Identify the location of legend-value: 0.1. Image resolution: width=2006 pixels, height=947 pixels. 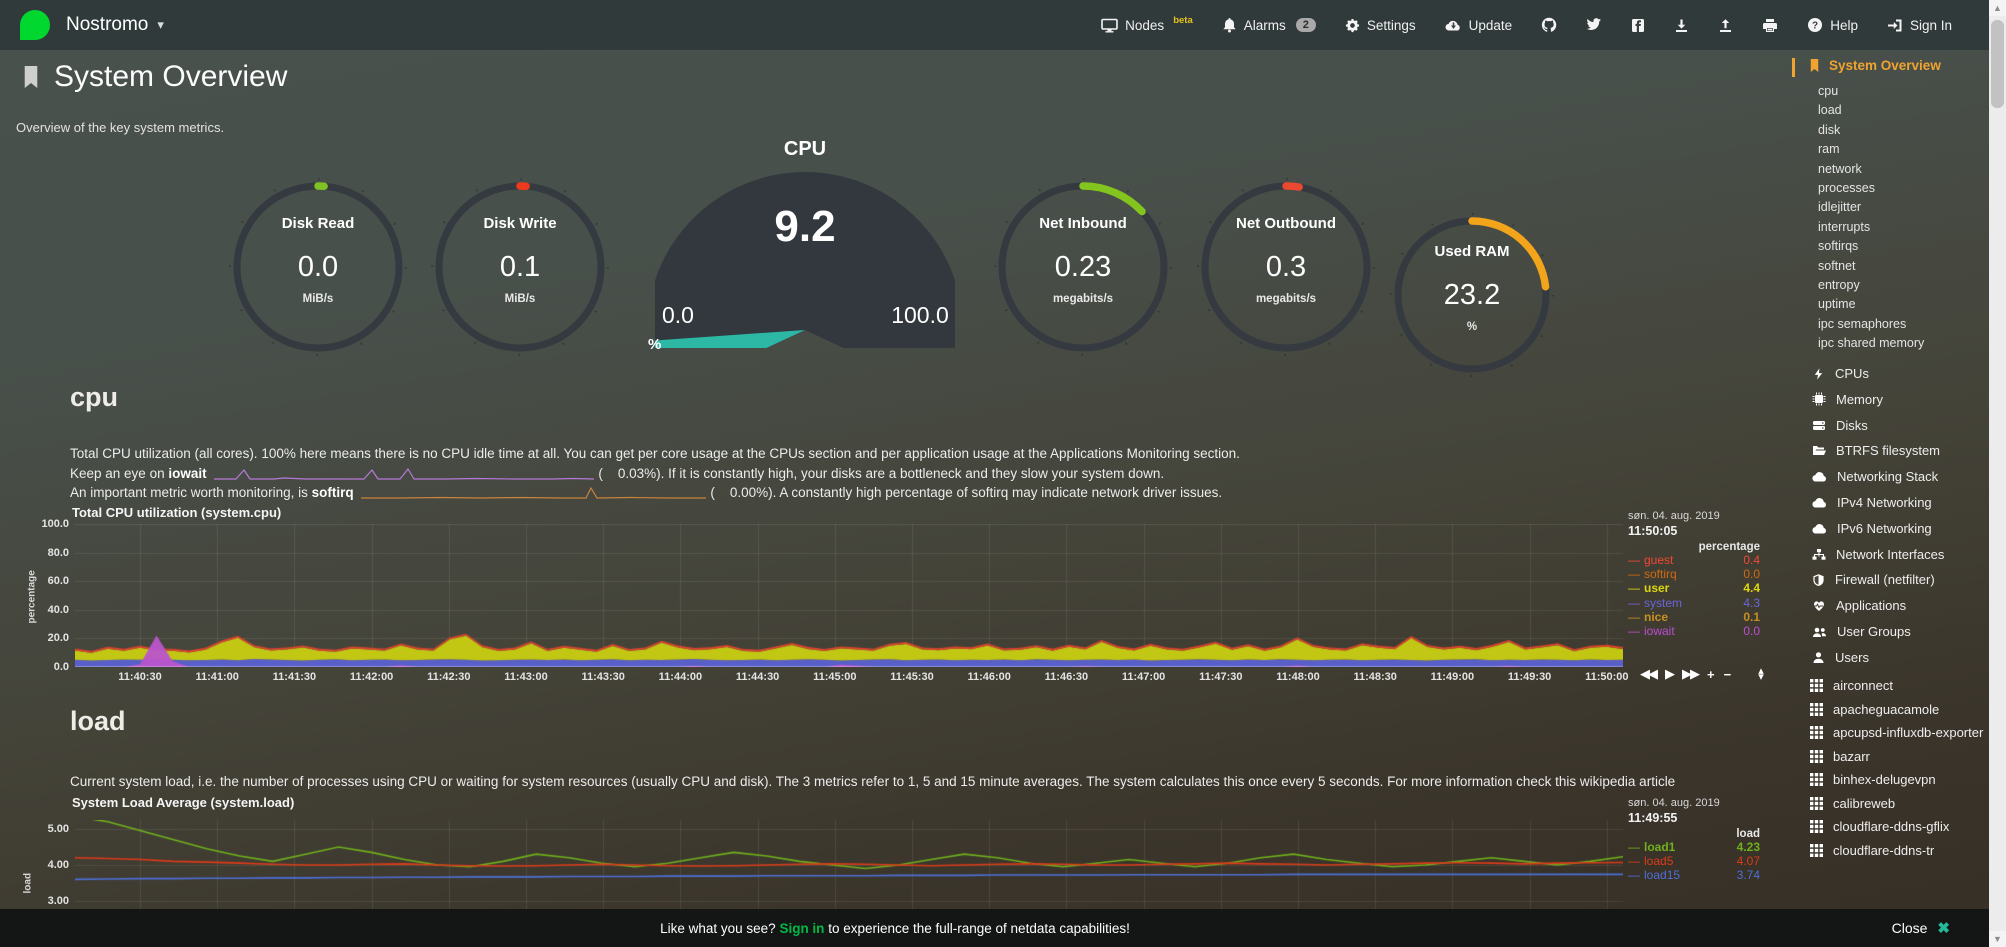
(1751, 616).